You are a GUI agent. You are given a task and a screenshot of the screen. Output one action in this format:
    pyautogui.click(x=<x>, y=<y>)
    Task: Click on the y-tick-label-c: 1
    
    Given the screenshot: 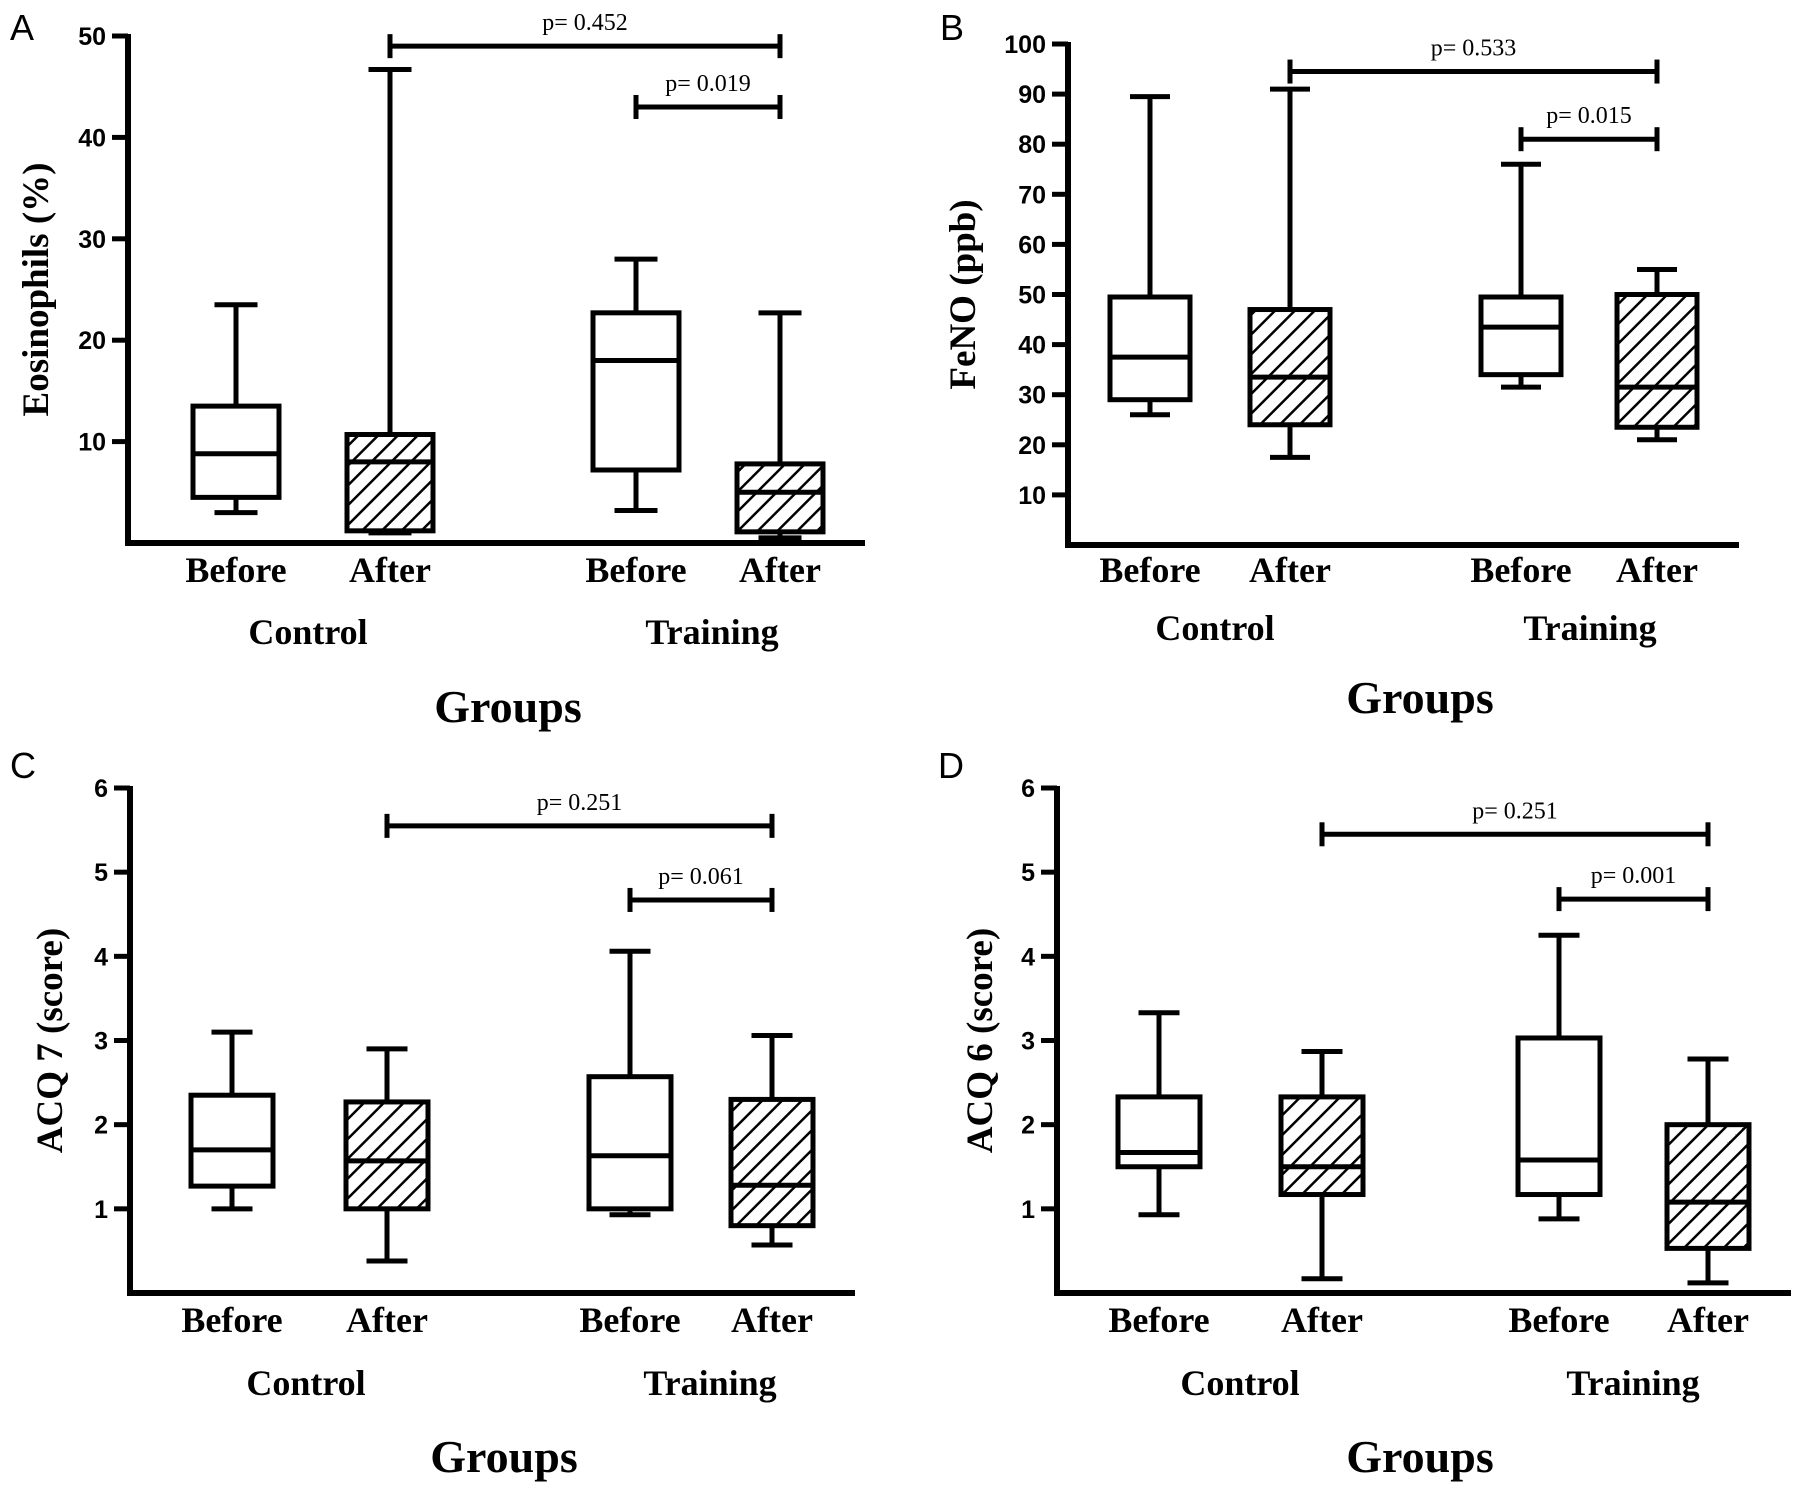 What is the action you would take?
    pyautogui.click(x=101, y=1210)
    